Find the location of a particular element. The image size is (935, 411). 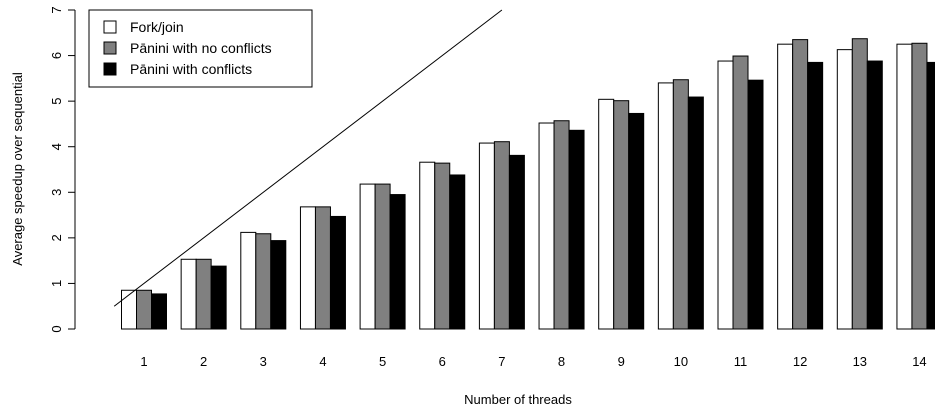

y-tick-label: 6 is located at coordinates (56, 55).